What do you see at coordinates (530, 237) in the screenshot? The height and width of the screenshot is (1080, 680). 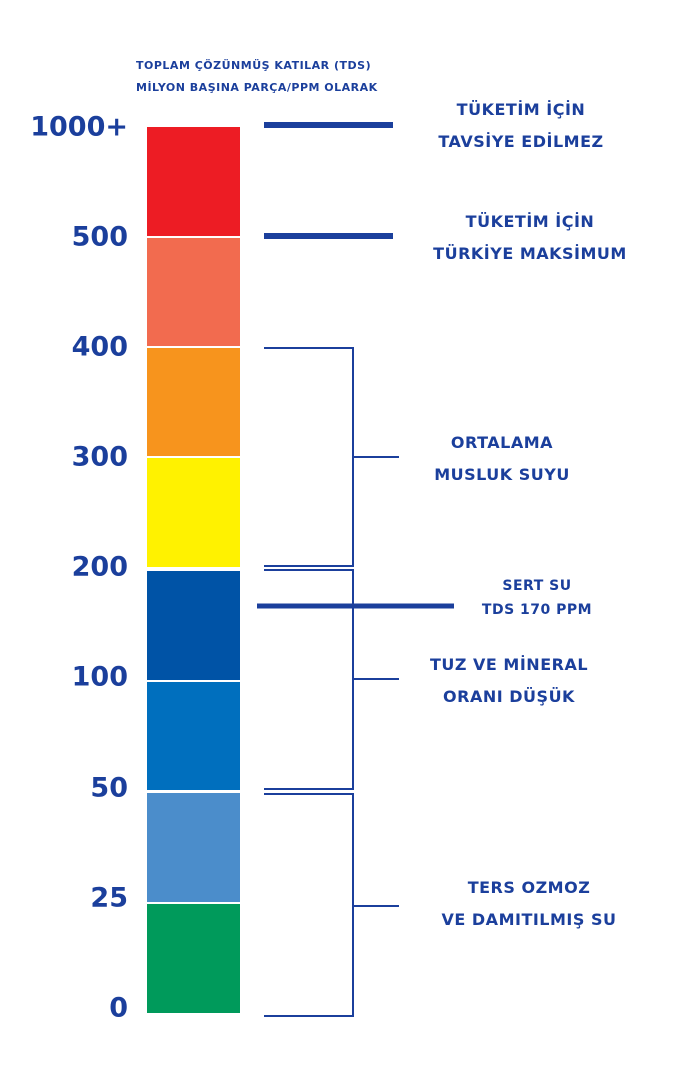 I see `turkey-max-label: TÜKETİM İÇİN TÜRKİYE MAKSİMUM` at bounding box center [530, 237].